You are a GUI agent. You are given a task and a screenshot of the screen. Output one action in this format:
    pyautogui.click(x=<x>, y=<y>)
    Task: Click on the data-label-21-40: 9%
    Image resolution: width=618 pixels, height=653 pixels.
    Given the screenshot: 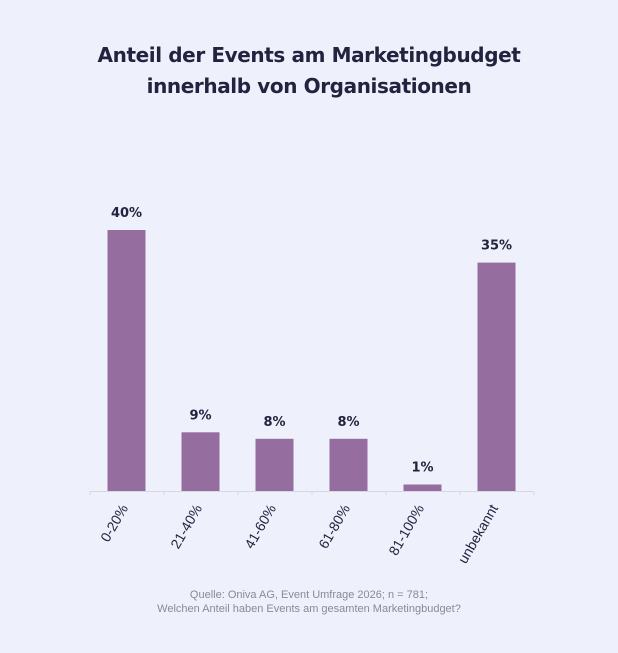 What is the action you would take?
    pyautogui.click(x=200, y=415)
    